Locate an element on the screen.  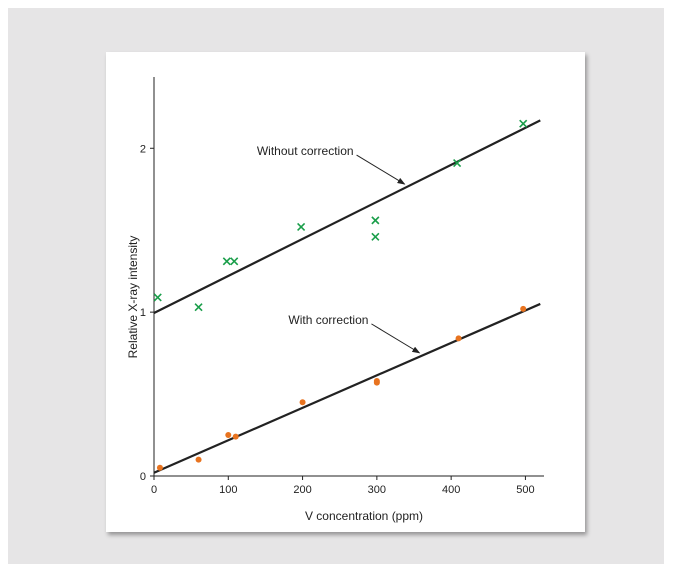
x-tick-label: 100 is located at coordinates (228, 490).